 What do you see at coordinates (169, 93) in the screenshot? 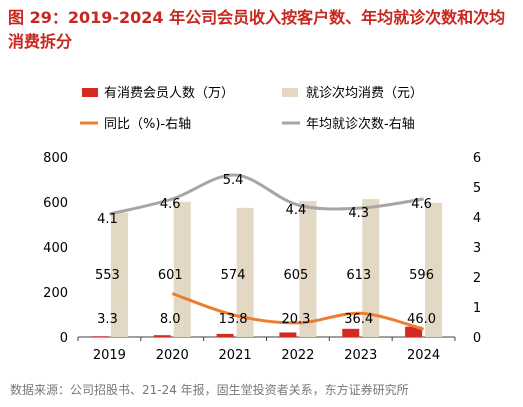
I see `legend-label-members: 有消费会员人数（万）` at bounding box center [169, 93].